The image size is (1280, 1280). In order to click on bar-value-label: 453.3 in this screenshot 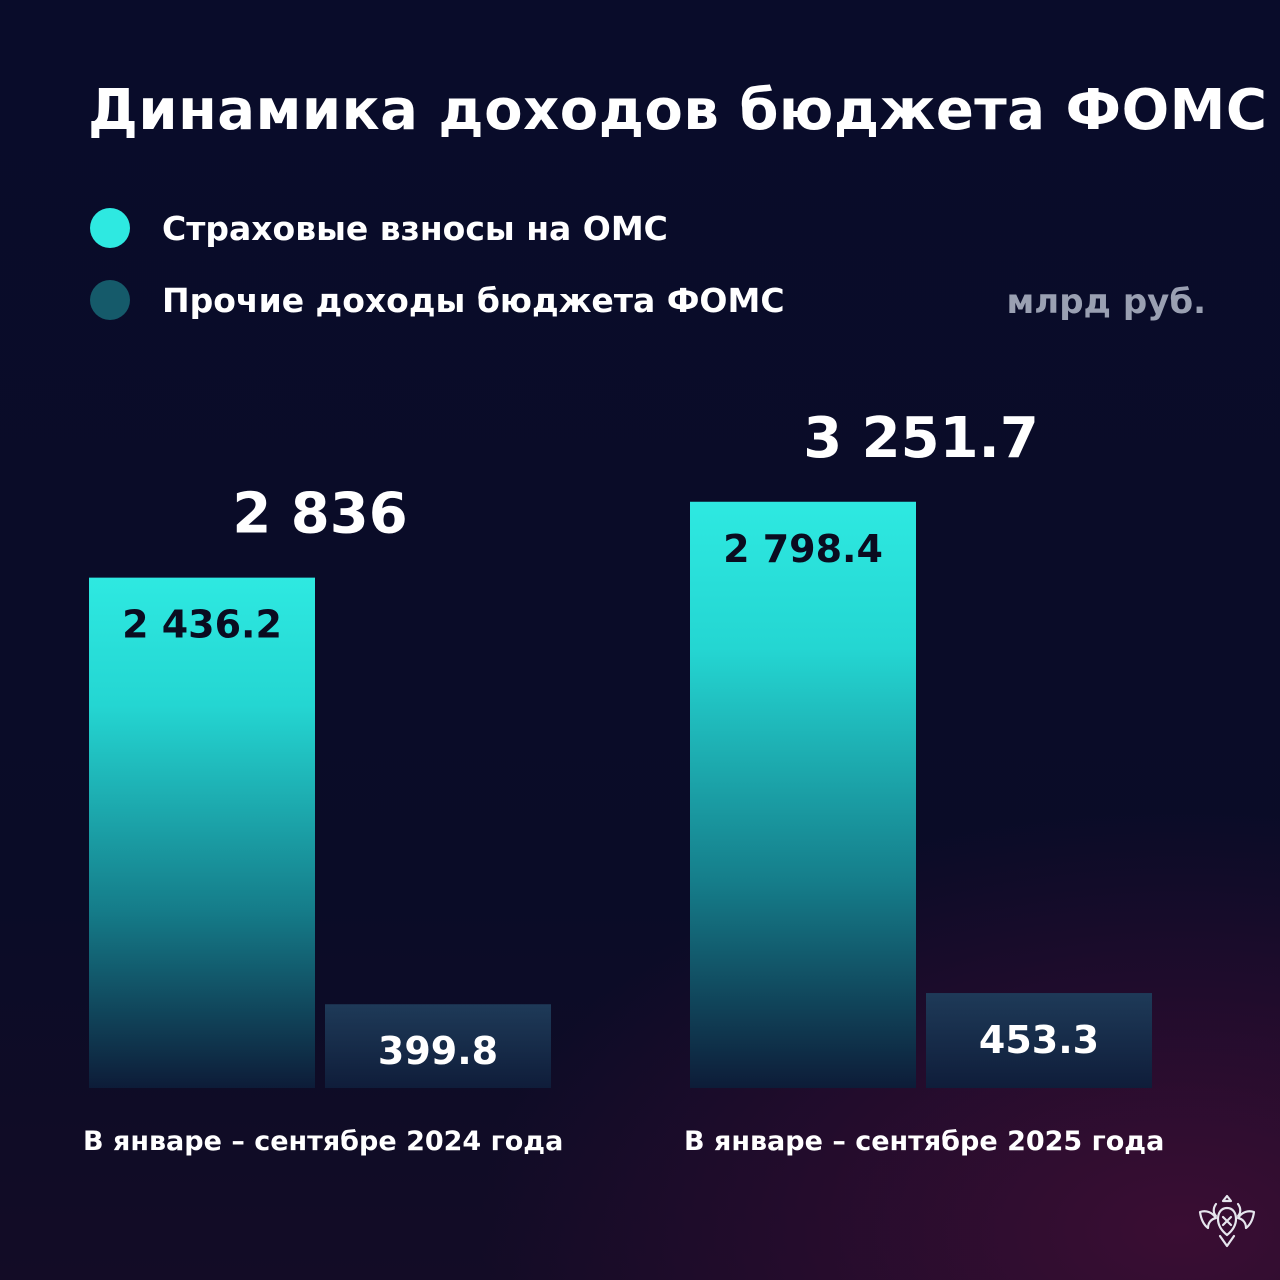, I will do `click(1039, 1040)`.